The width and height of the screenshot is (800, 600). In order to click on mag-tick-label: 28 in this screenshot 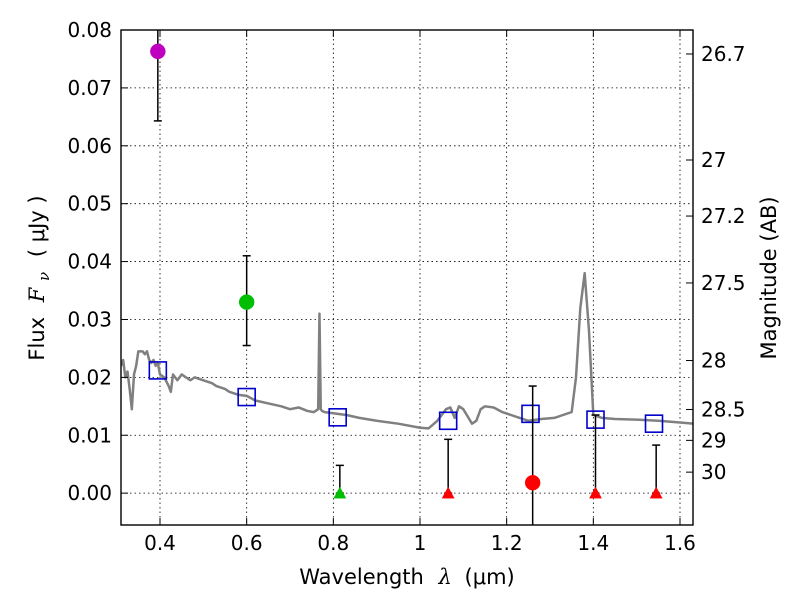, I will do `click(713, 361)`.